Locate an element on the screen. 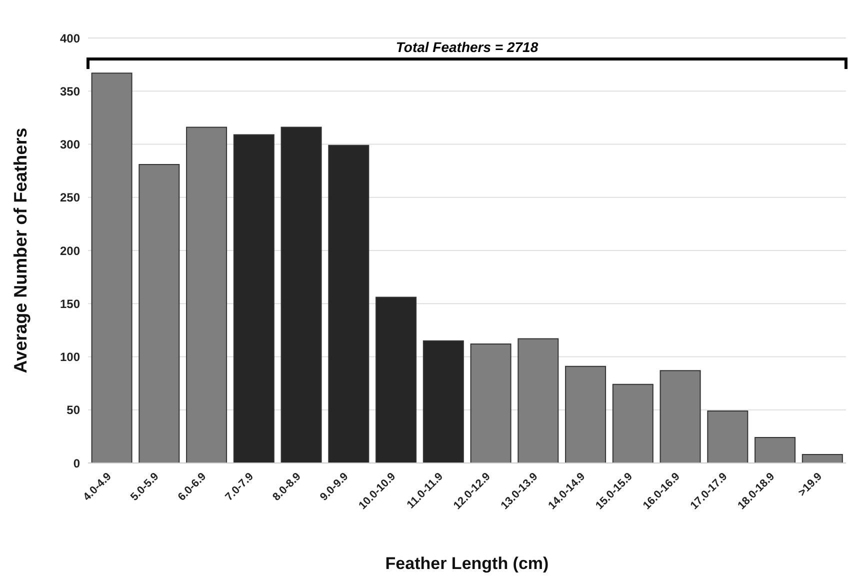 This screenshot has width=864, height=577. x-axis-title: Feather Length (cm) is located at coordinates (467, 563).